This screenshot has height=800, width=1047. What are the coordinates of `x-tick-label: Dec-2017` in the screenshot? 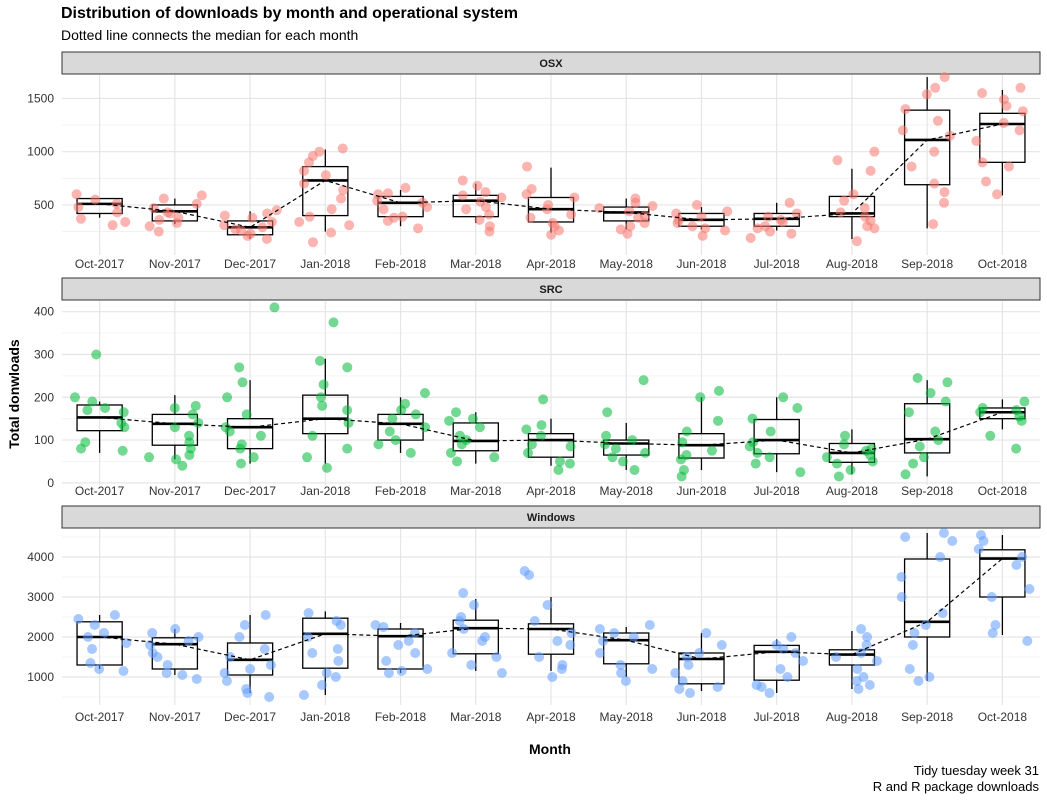 It's located at (250, 491).